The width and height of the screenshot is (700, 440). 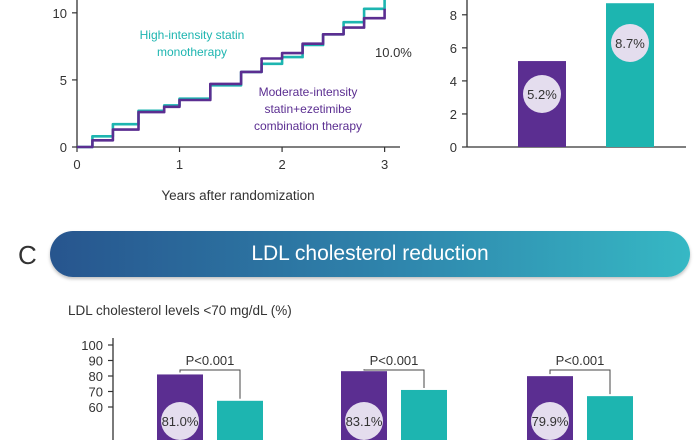 I want to click on y-tick-label: 80, so click(x=96, y=376).